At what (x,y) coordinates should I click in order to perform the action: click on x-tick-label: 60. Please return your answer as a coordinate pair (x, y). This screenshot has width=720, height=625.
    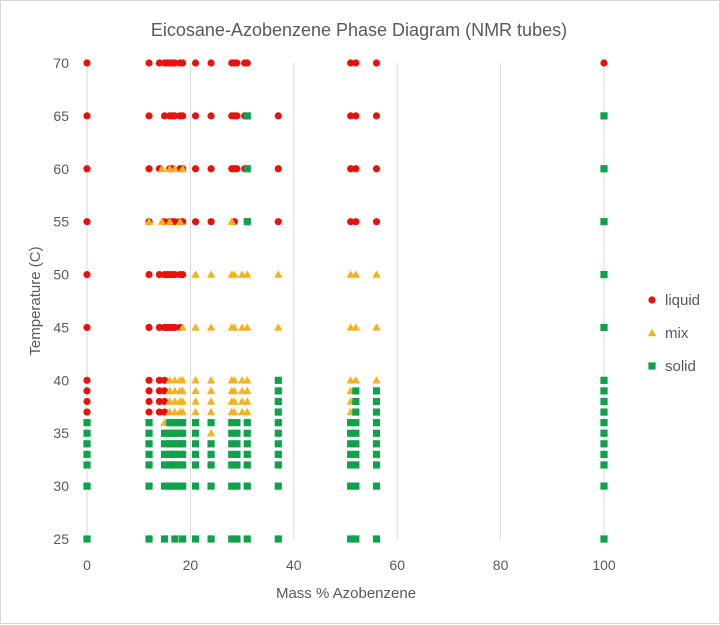
    Looking at the image, I should click on (397, 565).